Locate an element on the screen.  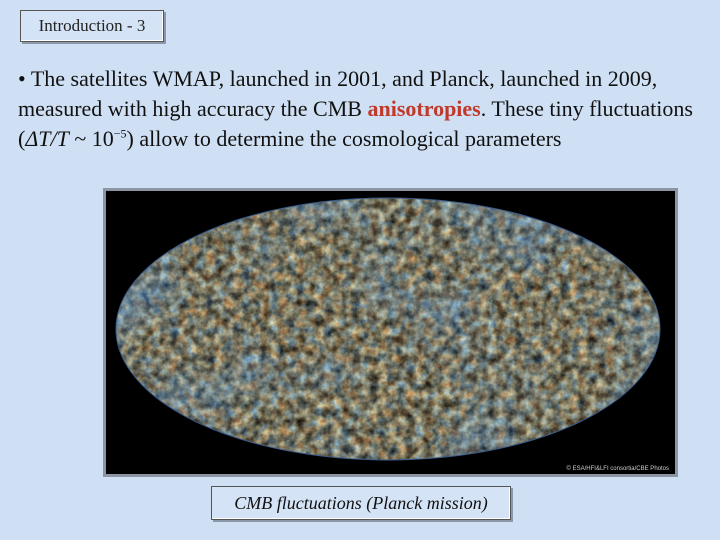
formula-exponent: −5 is located at coordinates (120, 133).